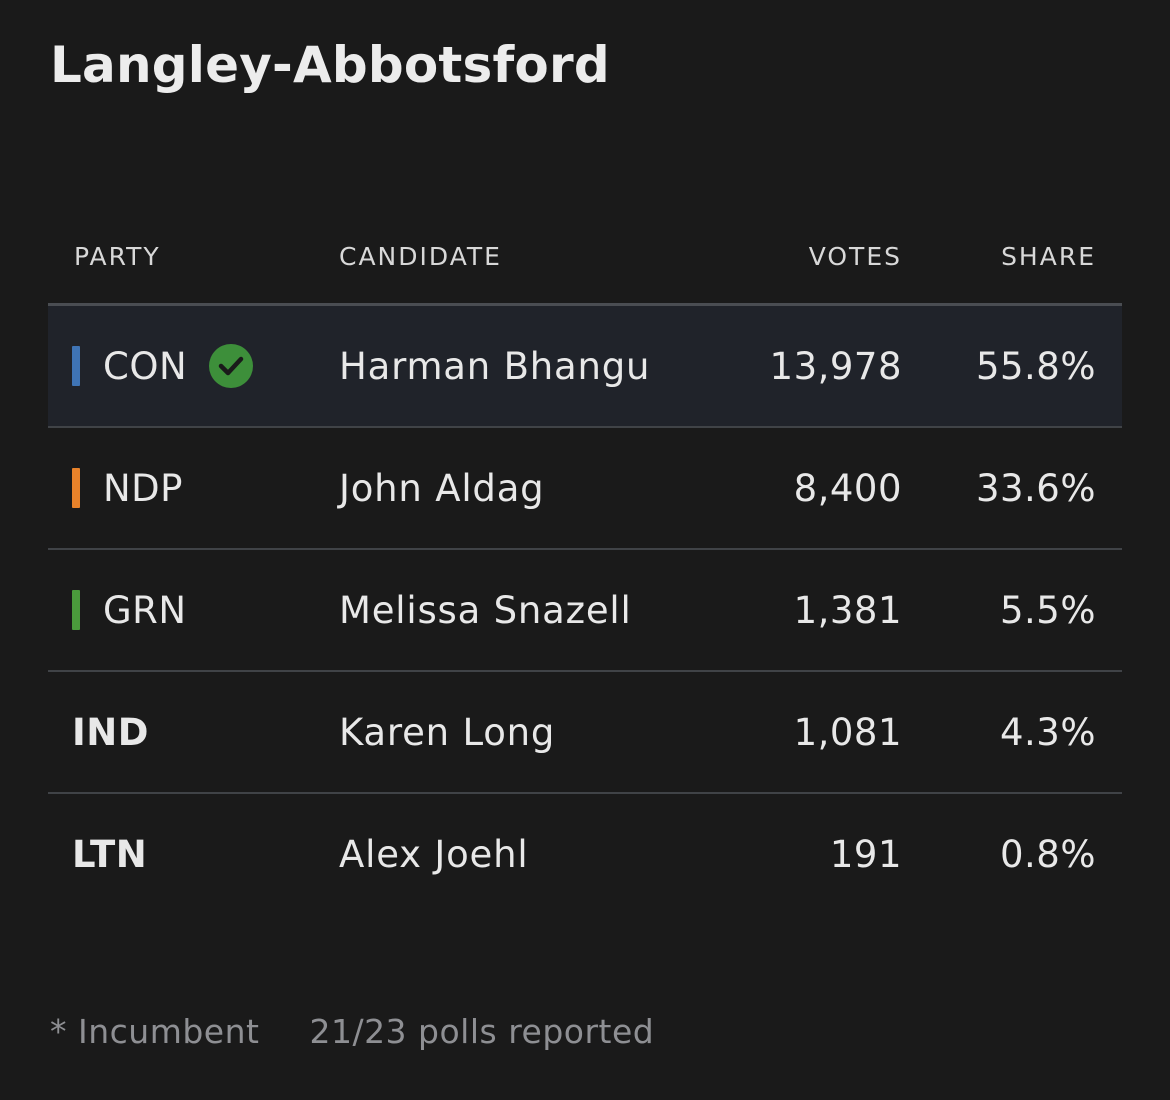 Image resolution: width=1170 pixels, height=1100 pixels. I want to click on party-code: IND, so click(110, 732).